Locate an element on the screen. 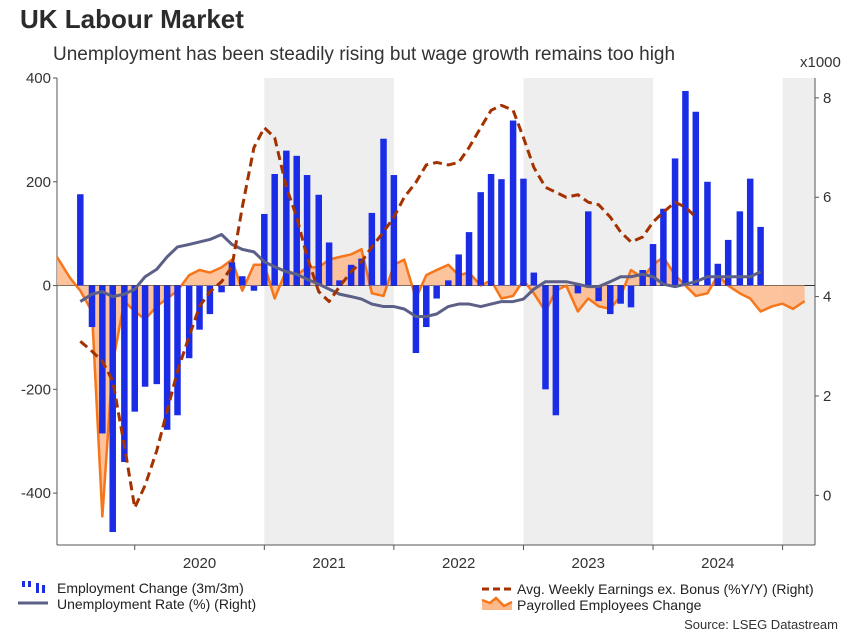  legend-employment-swatch-c is located at coordinates (37, 588).